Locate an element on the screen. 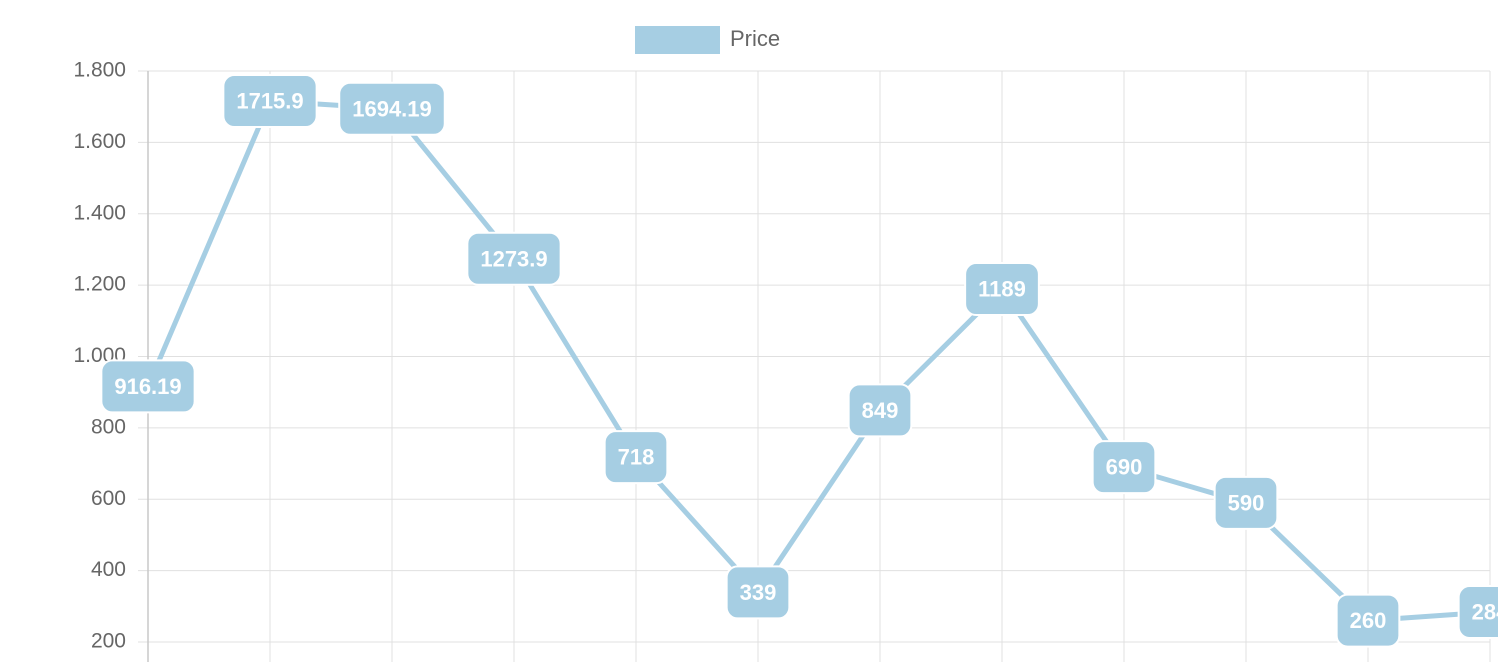 Image resolution: width=1498 pixels, height=662 pixels. data-label: 690 is located at coordinates (1124, 467).